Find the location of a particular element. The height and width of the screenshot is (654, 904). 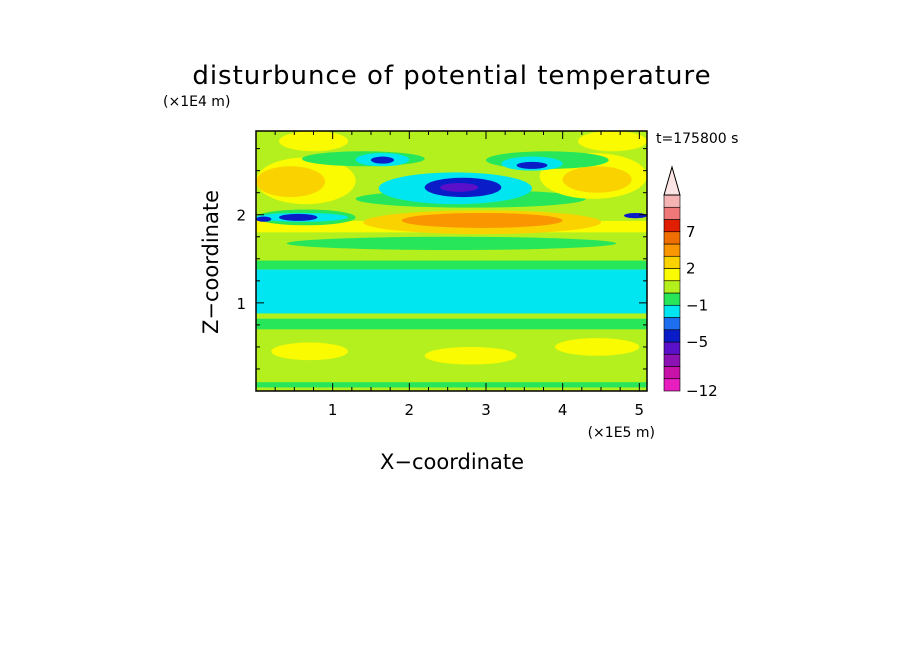

x-axis-label: X−coordinate is located at coordinates (452, 462).